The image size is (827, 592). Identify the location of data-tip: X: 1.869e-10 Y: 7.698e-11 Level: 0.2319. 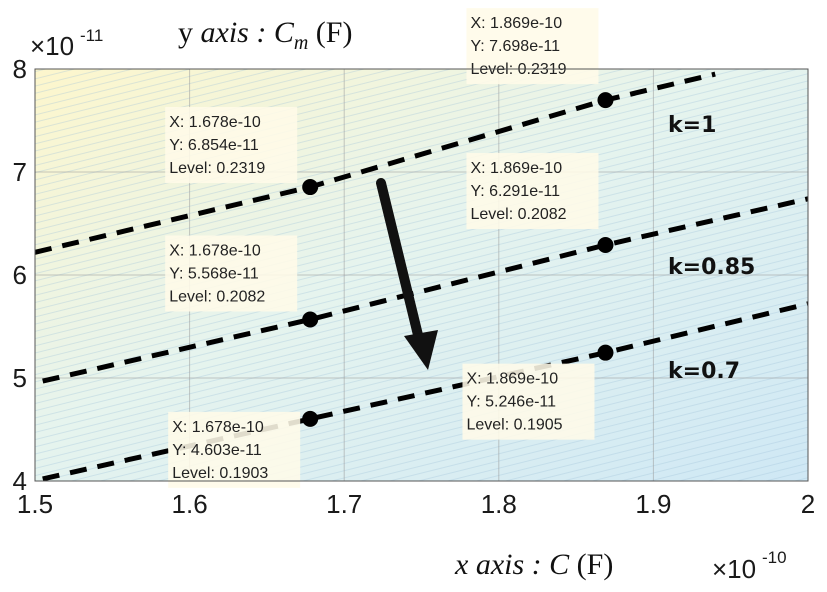
(532, 46).